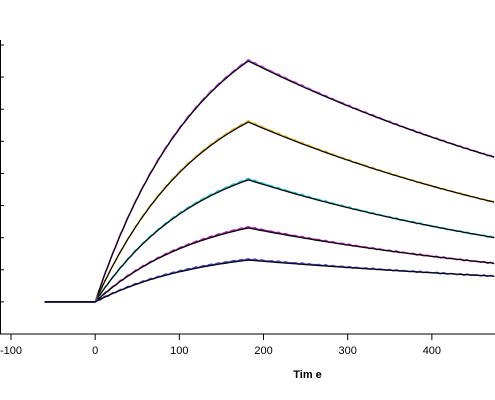 This screenshot has width=495, height=400. Describe the element at coordinates (432, 351) in the screenshot. I see `x-tick-label: 400` at that location.